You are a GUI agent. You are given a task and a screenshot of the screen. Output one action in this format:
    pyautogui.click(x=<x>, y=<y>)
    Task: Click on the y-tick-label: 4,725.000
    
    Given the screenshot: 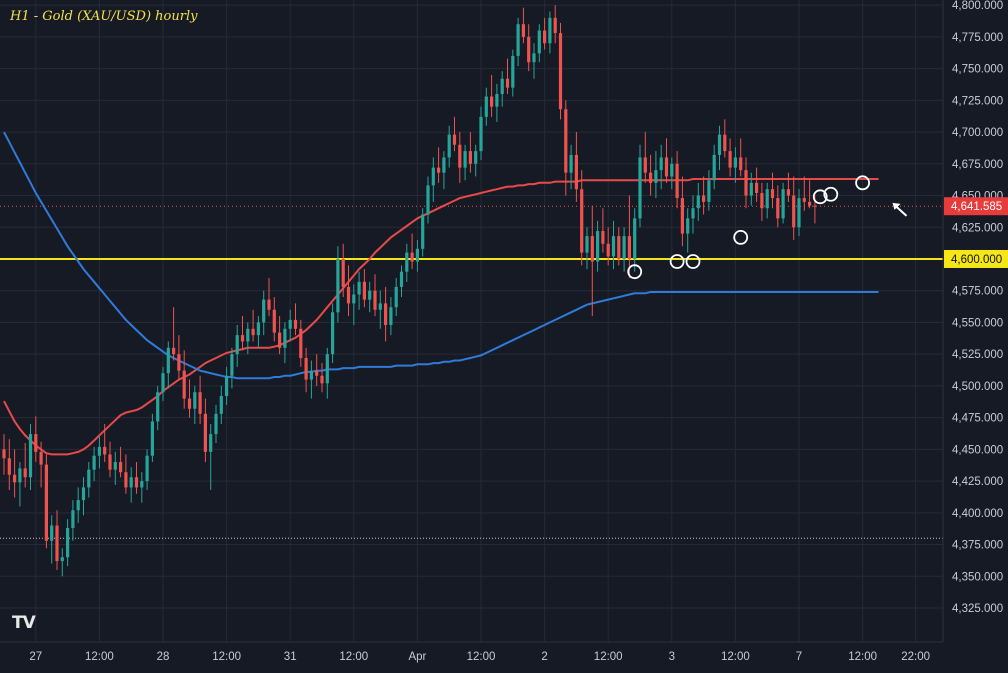 What is the action you would take?
    pyautogui.click(x=977, y=101)
    